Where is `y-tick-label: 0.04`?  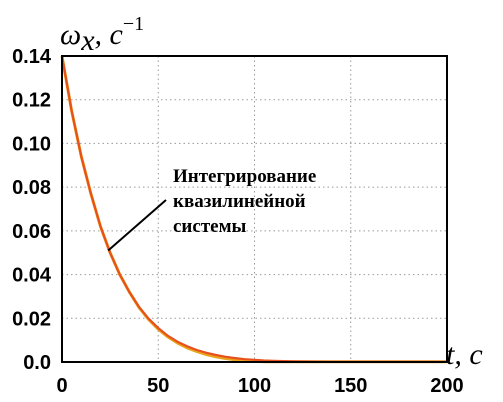 y-tick-label: 0.04 is located at coordinates (32, 276).